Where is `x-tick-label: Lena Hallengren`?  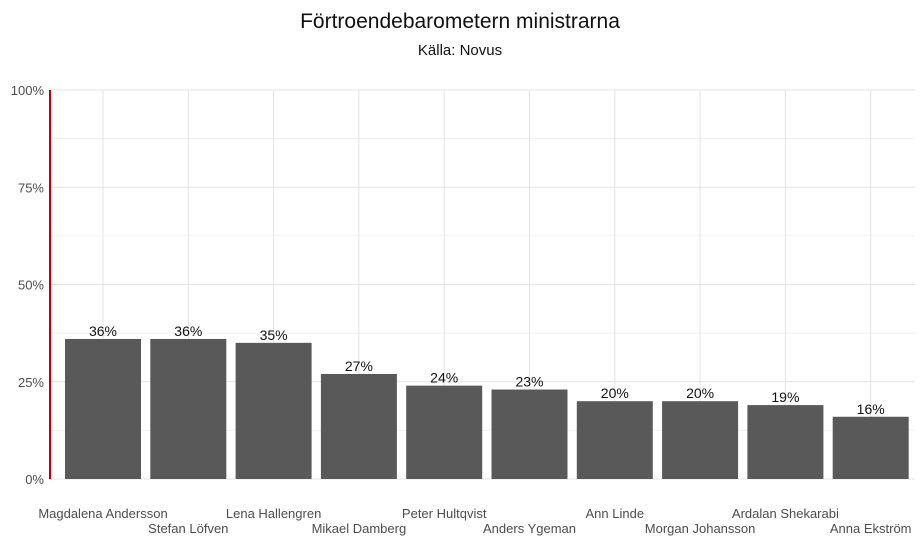
x-tick-label: Lena Hallengren is located at coordinates (273, 513).